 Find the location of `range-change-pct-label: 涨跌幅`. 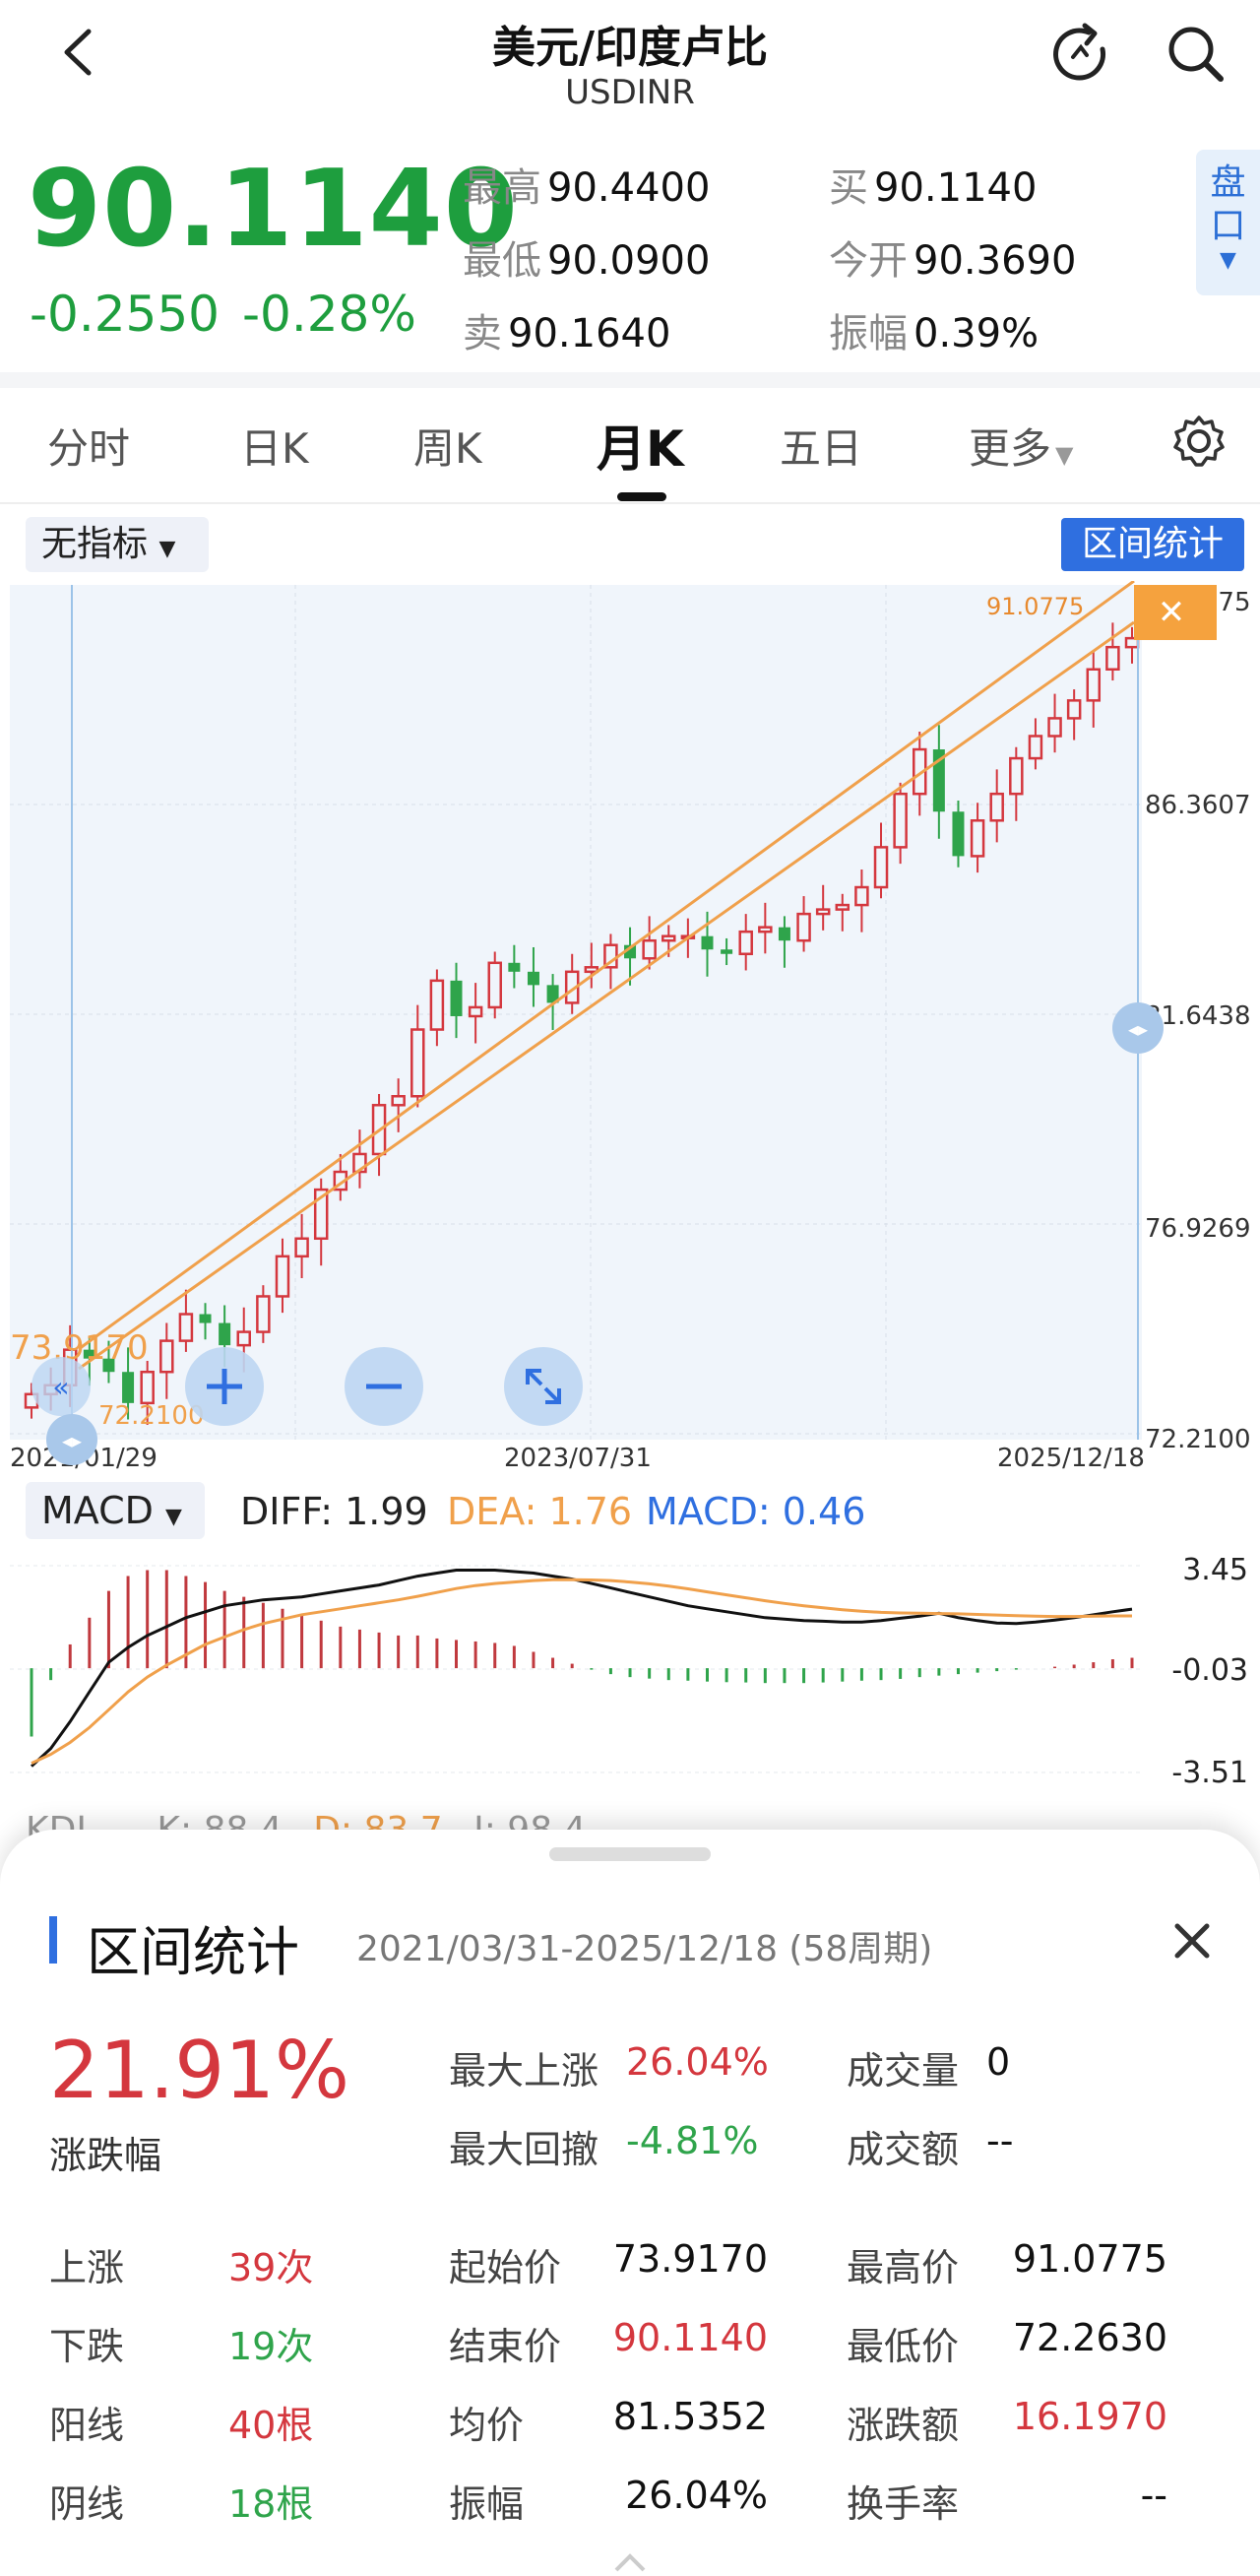

range-change-pct-label: 涨跌幅 is located at coordinates (105, 2155).